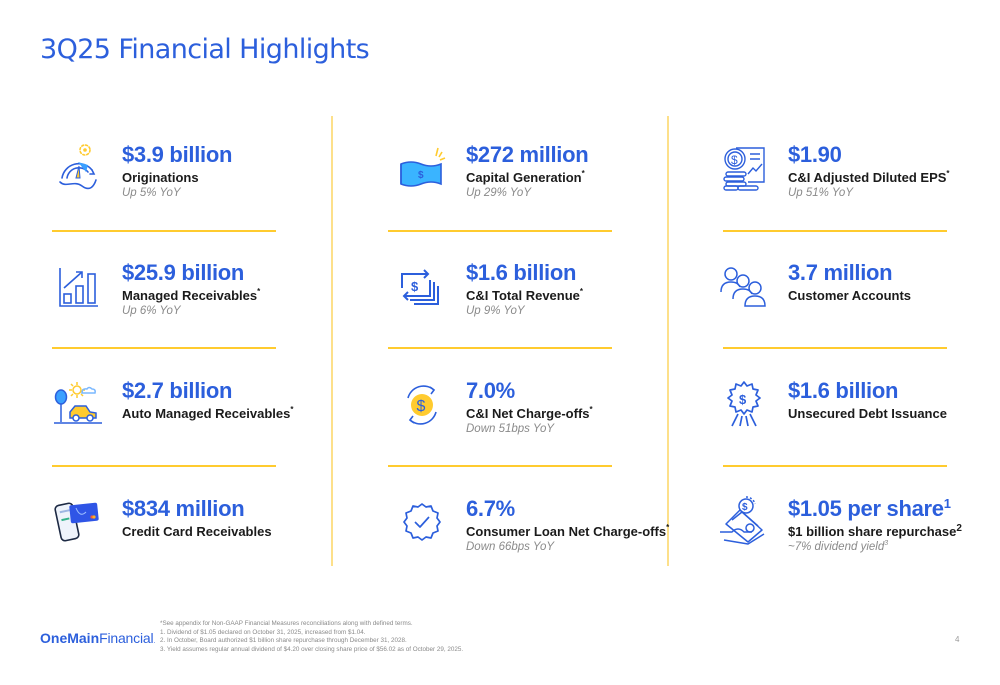  What do you see at coordinates (490, 508) in the screenshot?
I see `metric-value: 6.7%` at bounding box center [490, 508].